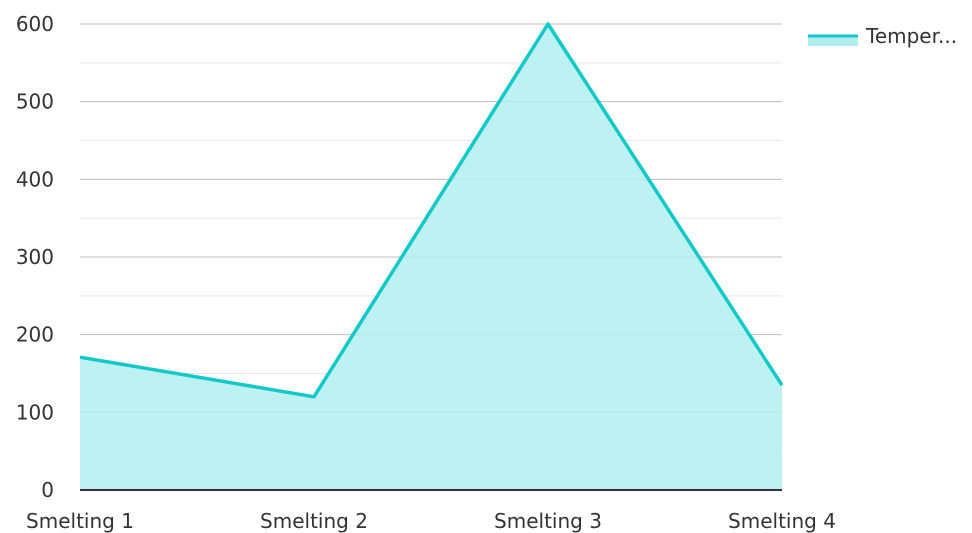 The width and height of the screenshot is (972, 533). What do you see at coordinates (80, 521) in the screenshot?
I see `x-tick-label: Smelting 1` at bounding box center [80, 521].